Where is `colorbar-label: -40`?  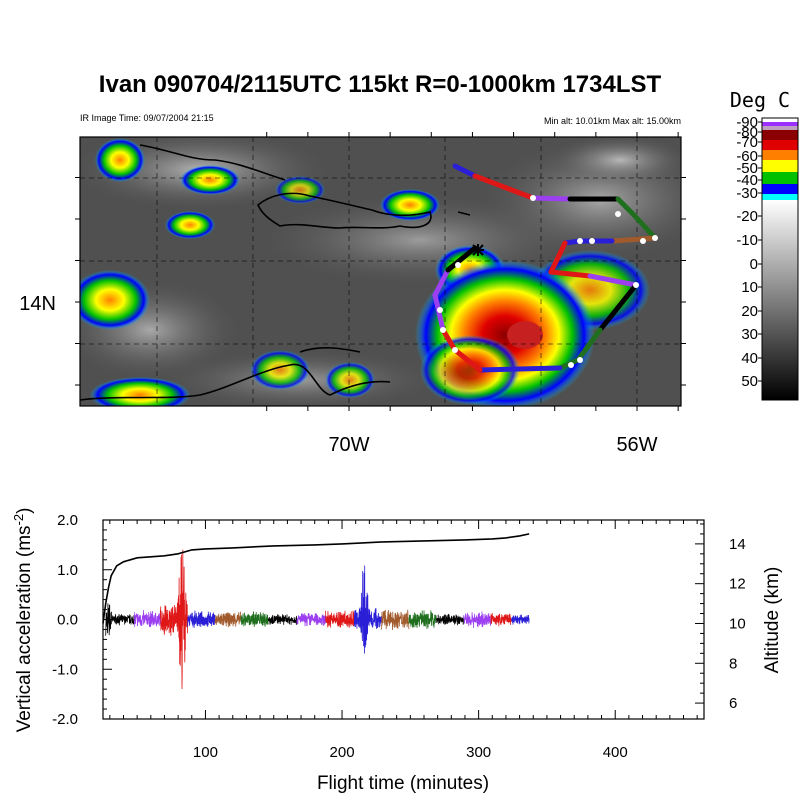 colorbar-label: -40 is located at coordinates (747, 180).